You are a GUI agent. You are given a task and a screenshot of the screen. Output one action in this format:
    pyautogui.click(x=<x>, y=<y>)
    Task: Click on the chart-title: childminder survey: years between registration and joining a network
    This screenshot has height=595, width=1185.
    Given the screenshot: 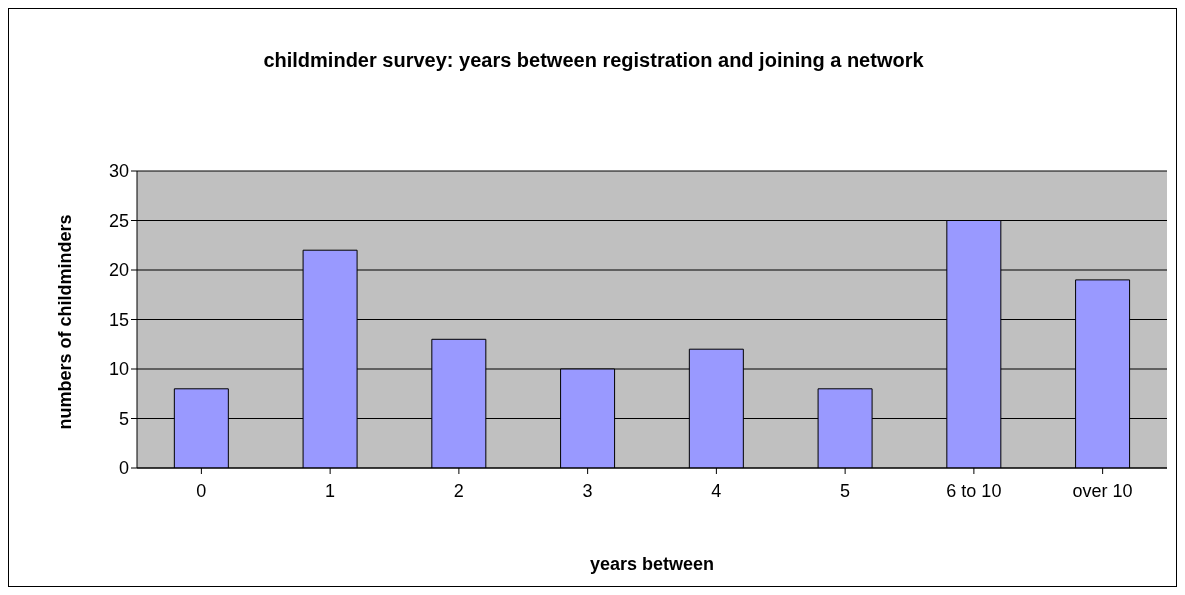 What is the action you would take?
    pyautogui.click(x=593, y=60)
    